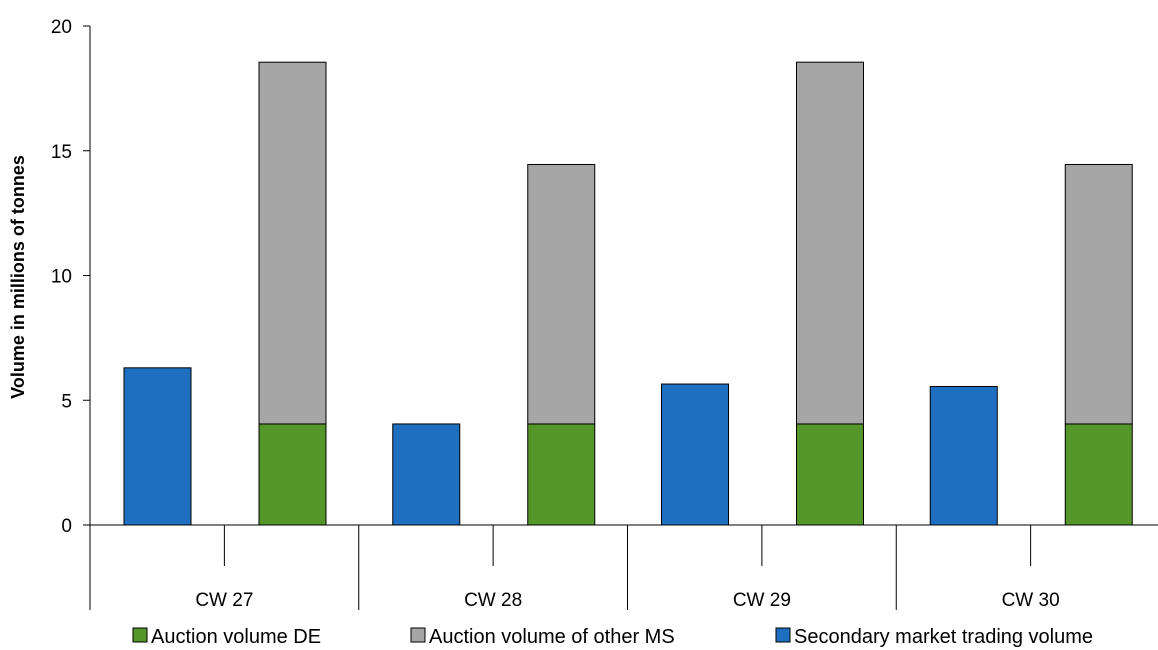 The width and height of the screenshot is (1158, 650). Describe the element at coordinates (236, 637) in the screenshot. I see `legend-label: Auction volume DE` at that location.